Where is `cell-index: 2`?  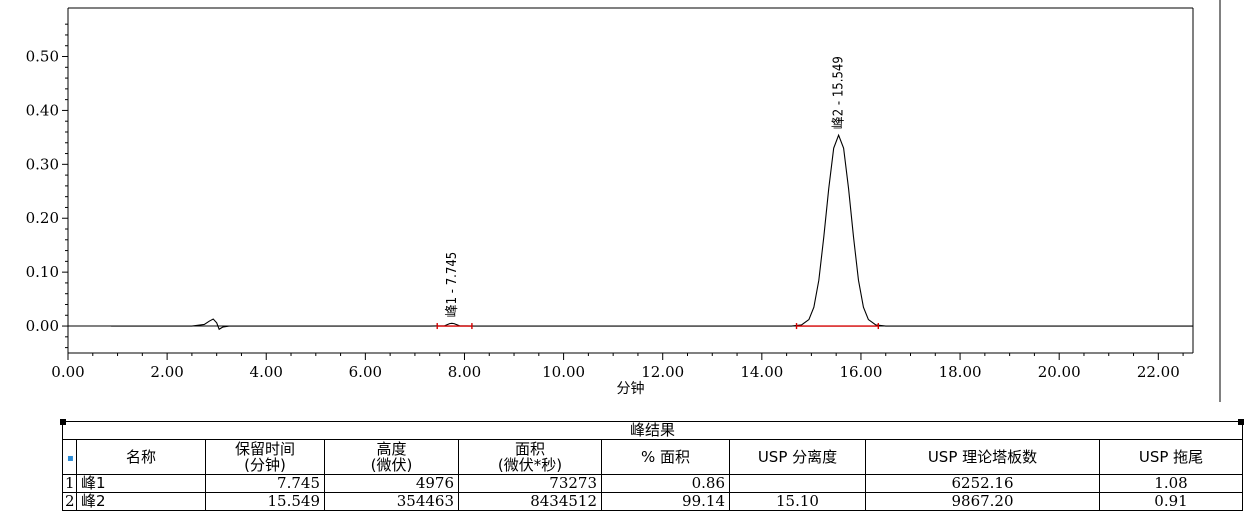
cell-index: 2 is located at coordinates (69, 501).